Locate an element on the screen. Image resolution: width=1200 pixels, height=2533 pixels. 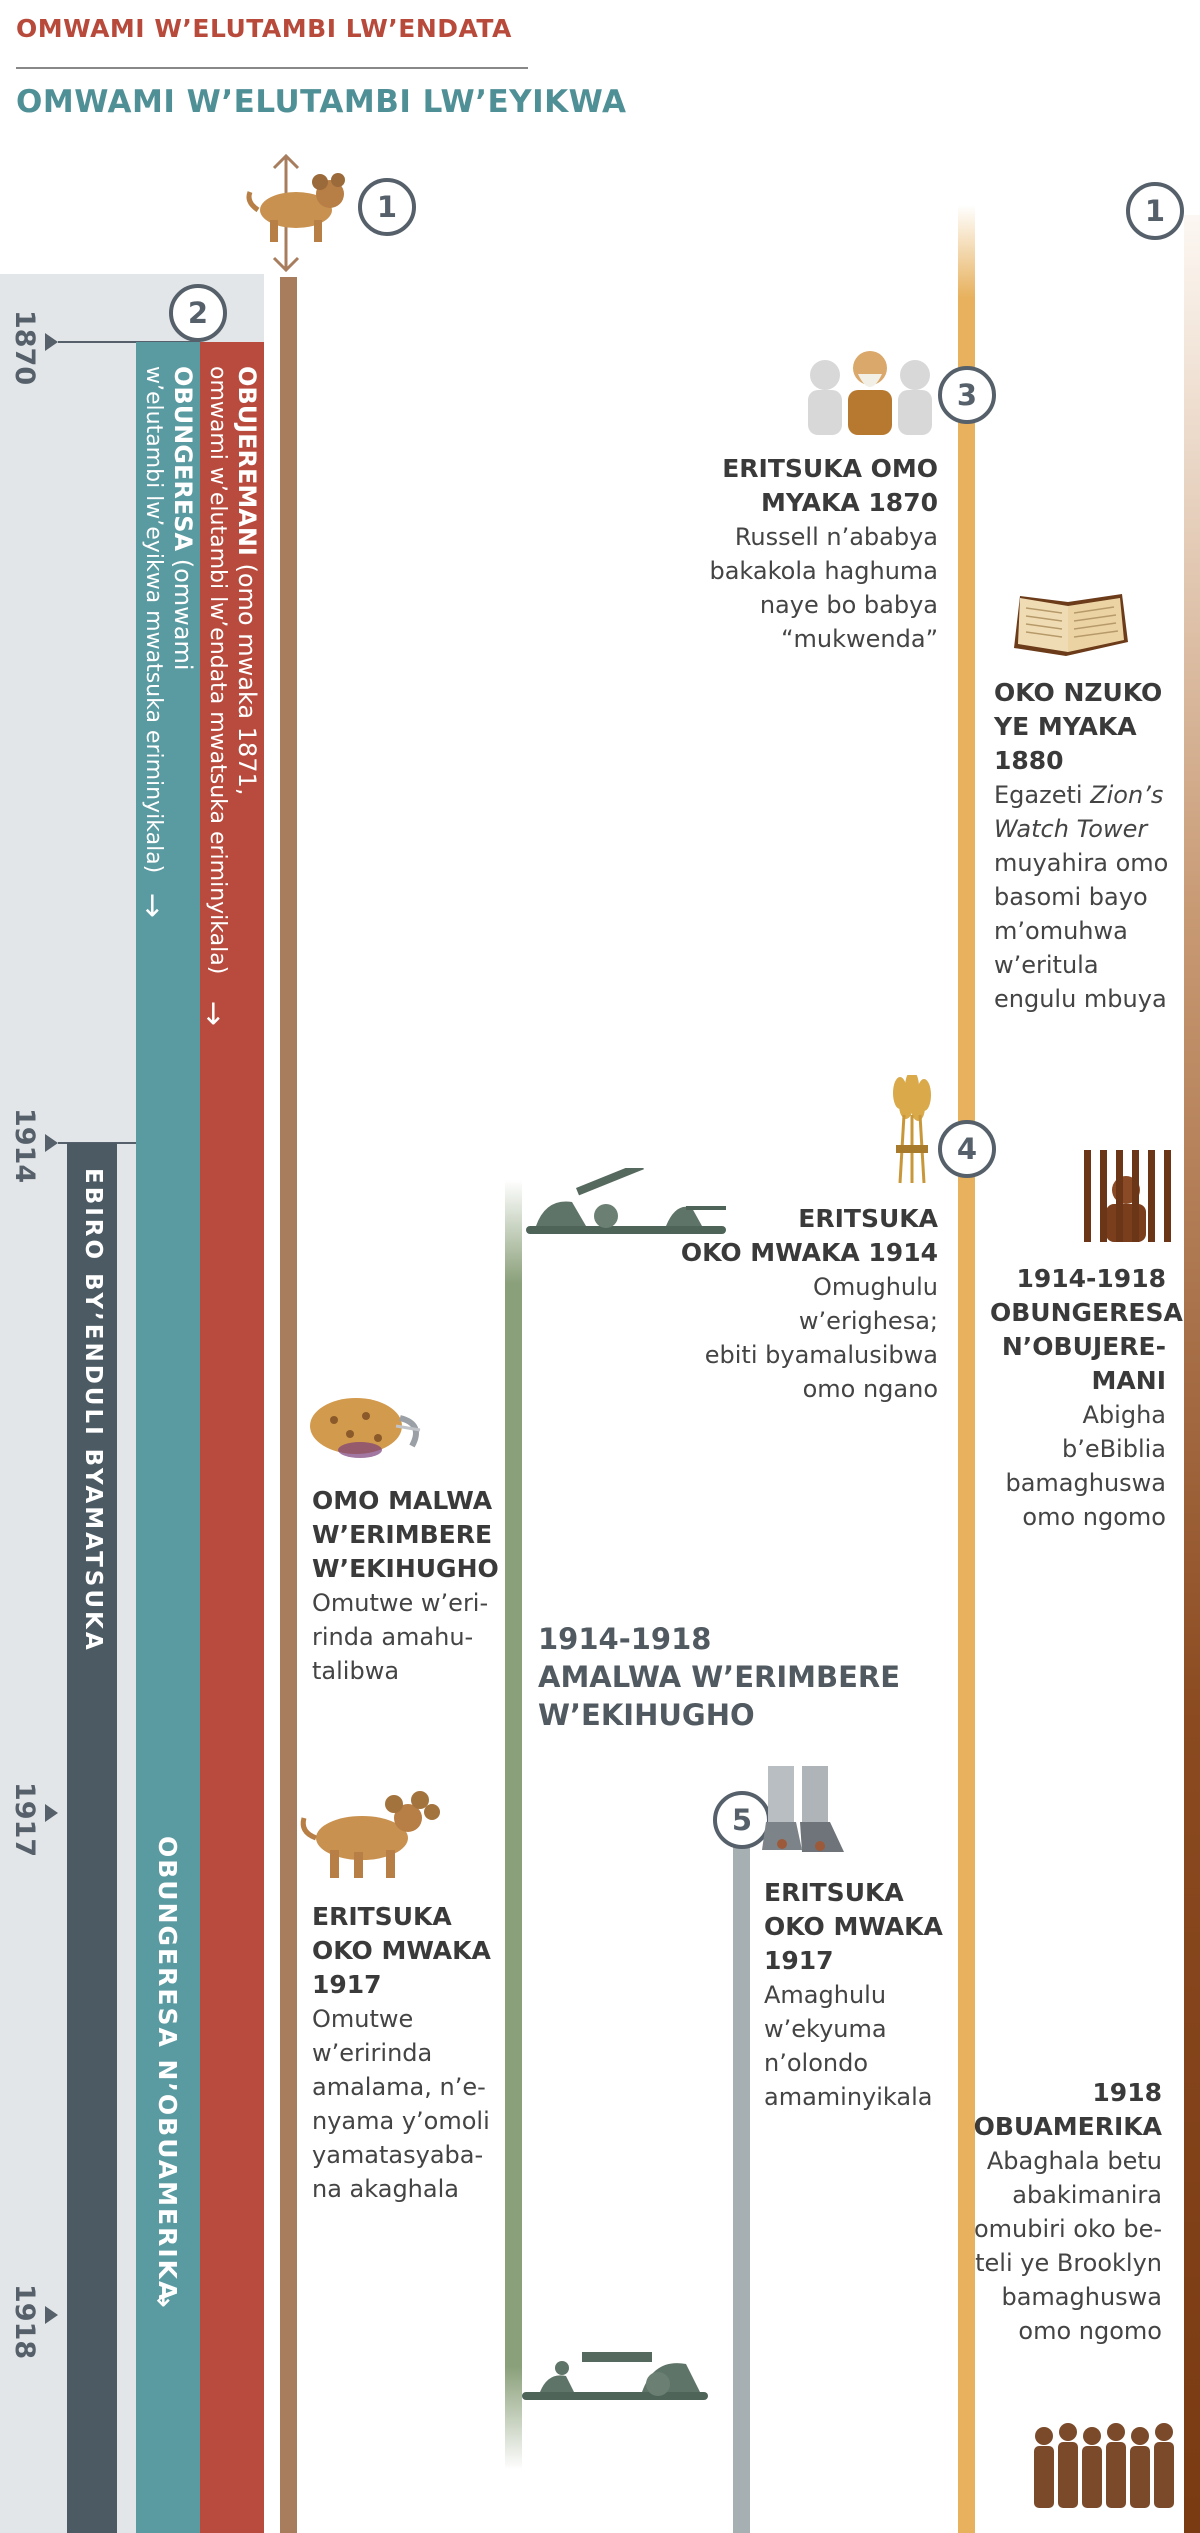
event-1918-title-1: 1918 is located at coordinates (1127, 2092).